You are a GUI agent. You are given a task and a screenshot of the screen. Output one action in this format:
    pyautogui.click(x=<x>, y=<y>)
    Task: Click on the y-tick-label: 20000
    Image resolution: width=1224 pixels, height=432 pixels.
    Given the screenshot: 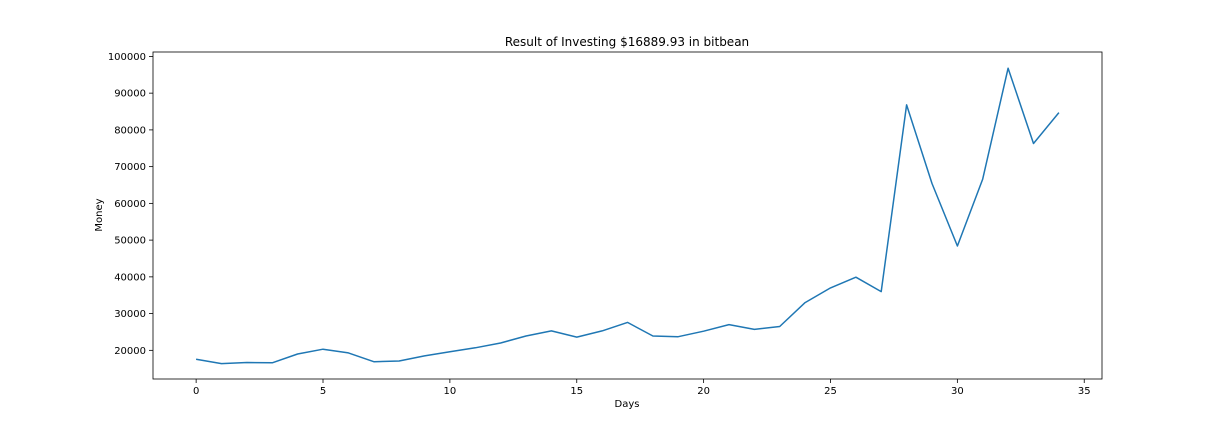 What is the action you would take?
    pyautogui.click(x=130, y=351)
    